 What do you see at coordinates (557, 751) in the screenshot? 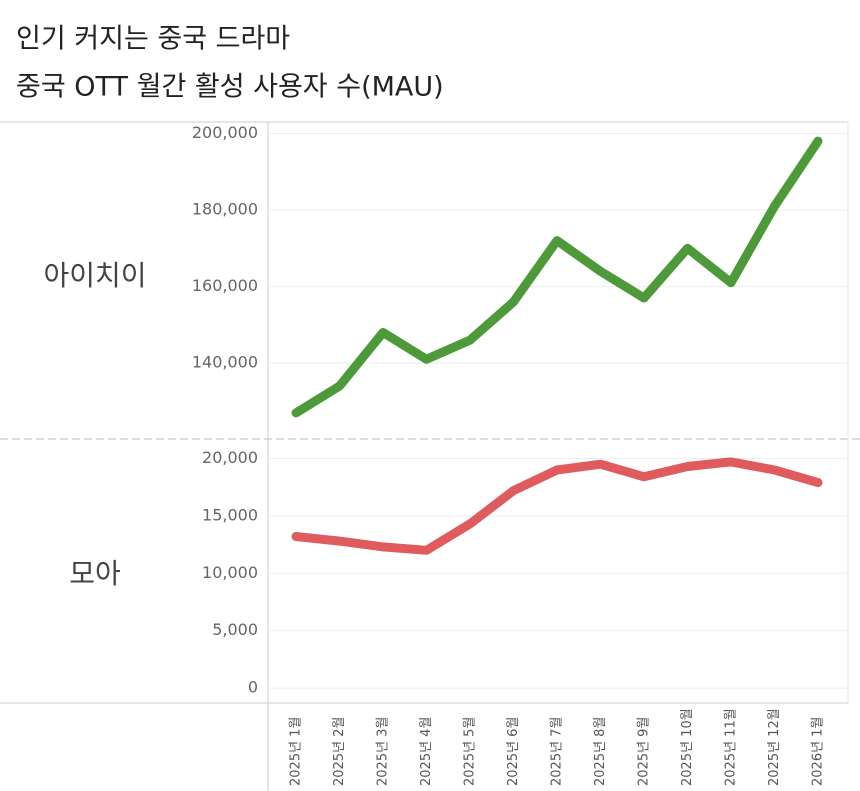
I see `x-tick-label: 2025년 7월` at bounding box center [557, 751].